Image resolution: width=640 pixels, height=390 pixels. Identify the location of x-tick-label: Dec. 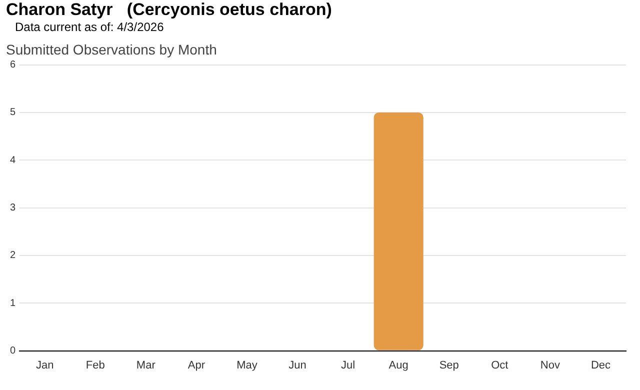
(601, 365).